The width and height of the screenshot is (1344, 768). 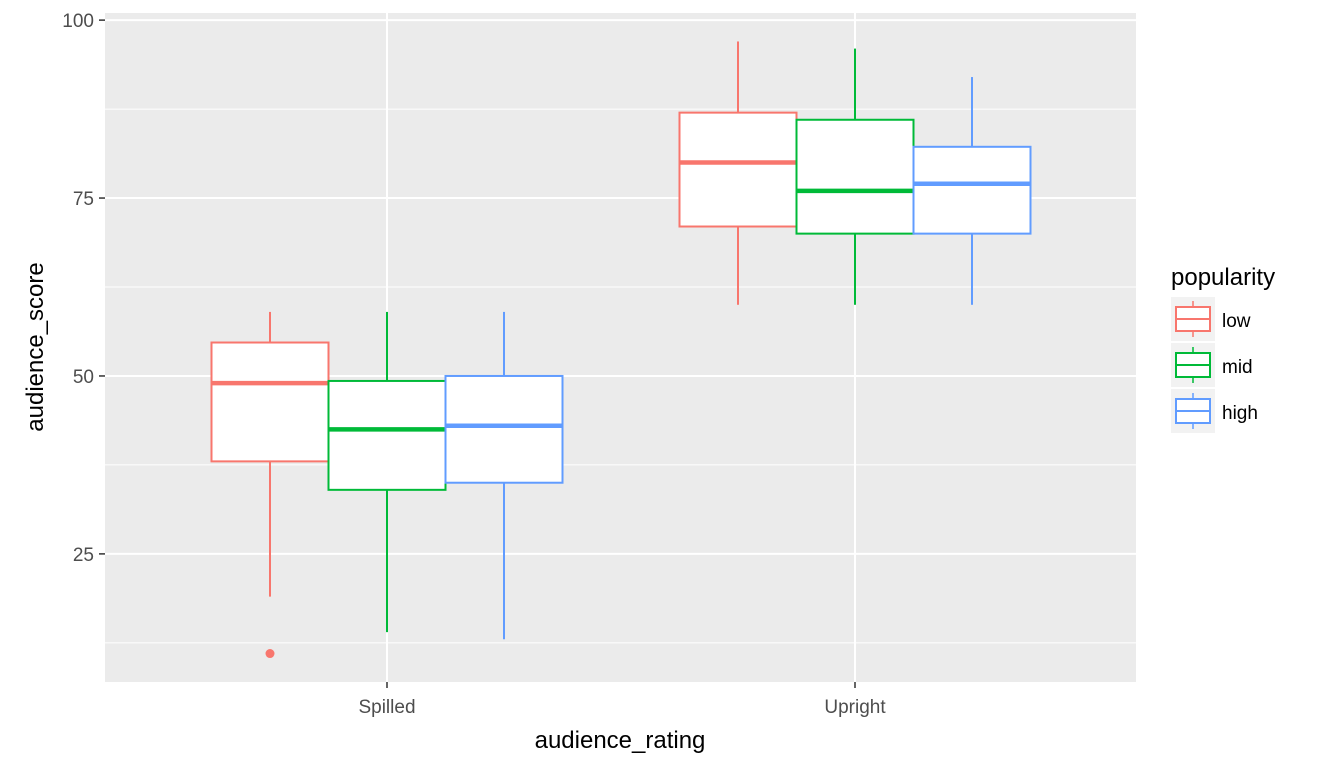 What do you see at coordinates (270, 654) in the screenshot?
I see `outlier-point` at bounding box center [270, 654].